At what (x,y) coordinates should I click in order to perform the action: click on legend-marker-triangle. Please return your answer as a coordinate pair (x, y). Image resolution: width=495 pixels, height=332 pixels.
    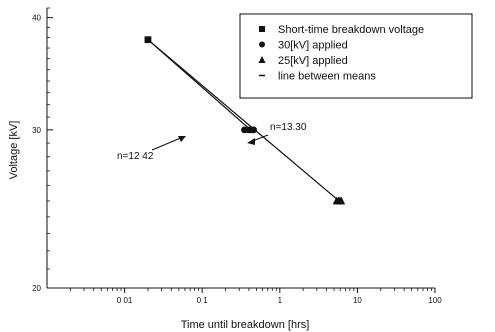
    Looking at the image, I should click on (262, 59).